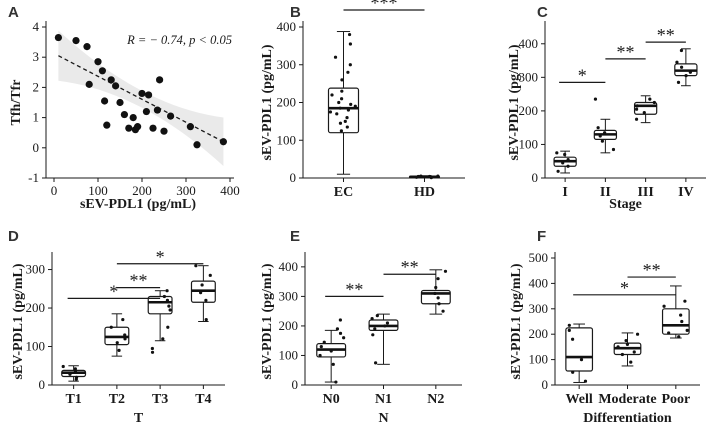 The image size is (720, 428). What do you see at coordinates (13, 12) in the screenshot?
I see `panel-letter: A` at bounding box center [13, 12].